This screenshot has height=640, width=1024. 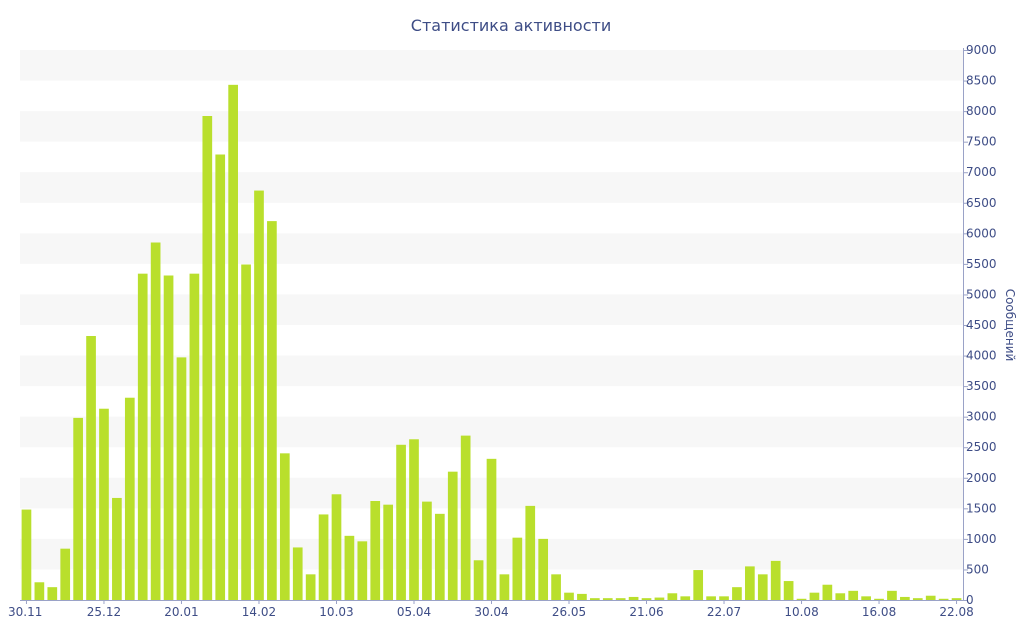 What do you see at coordinates (981, 111) in the screenshot?
I see `y-tick-label: 8000` at bounding box center [981, 111].